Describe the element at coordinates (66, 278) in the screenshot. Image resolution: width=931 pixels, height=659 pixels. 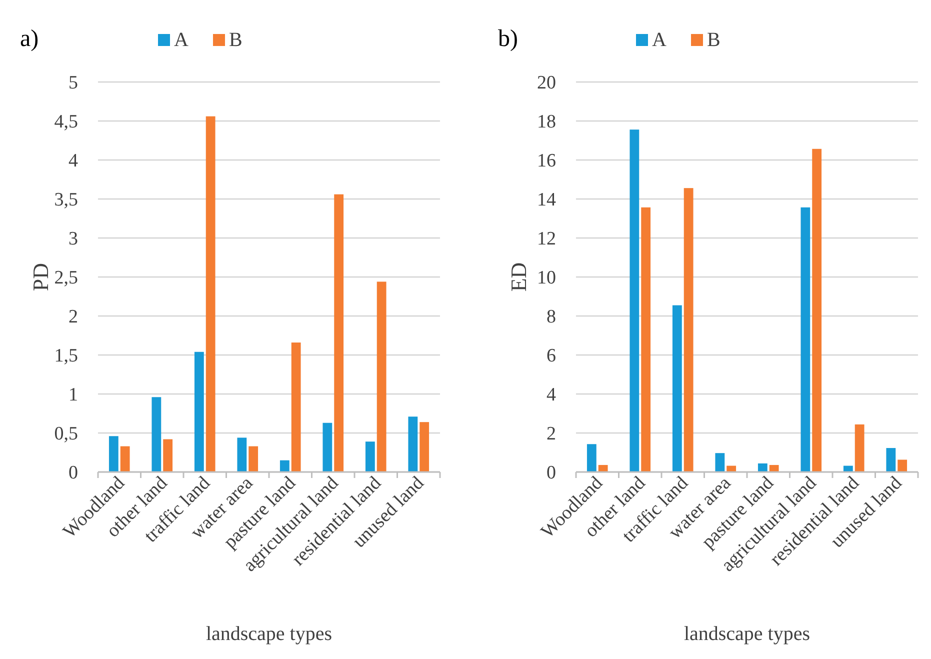
I see `y-tick-label: 2,5` at that location.